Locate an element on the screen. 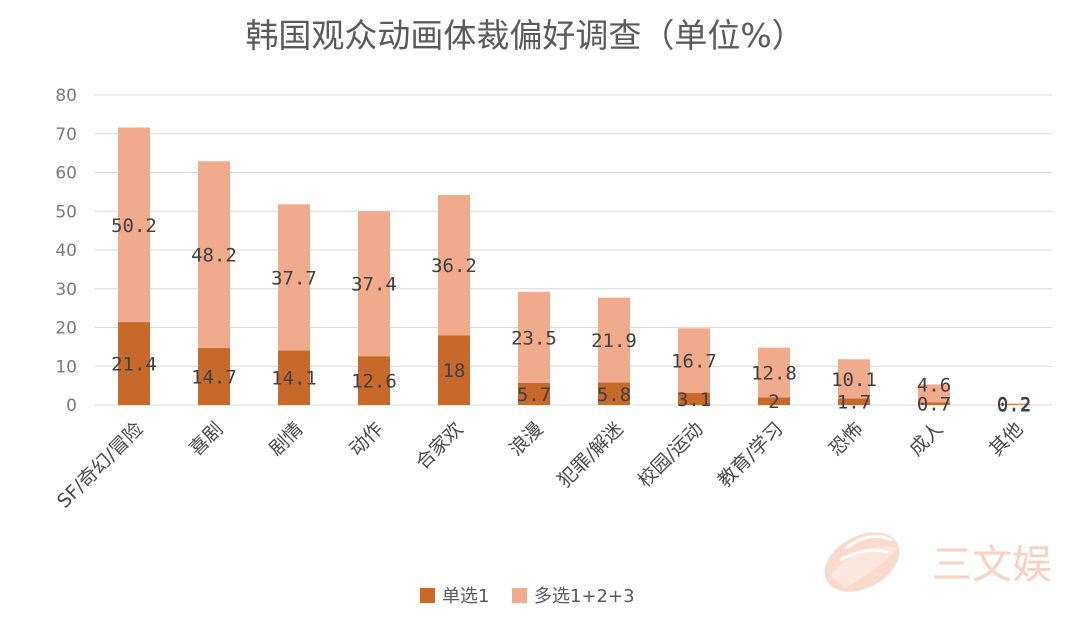  legend-swatch-single is located at coordinates (427, 595).